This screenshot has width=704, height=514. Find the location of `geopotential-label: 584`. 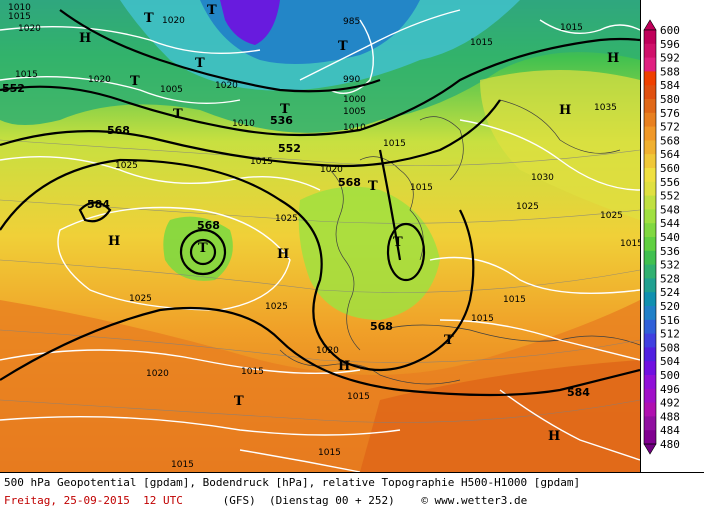

geopotential-label: 584 is located at coordinates (98, 204).